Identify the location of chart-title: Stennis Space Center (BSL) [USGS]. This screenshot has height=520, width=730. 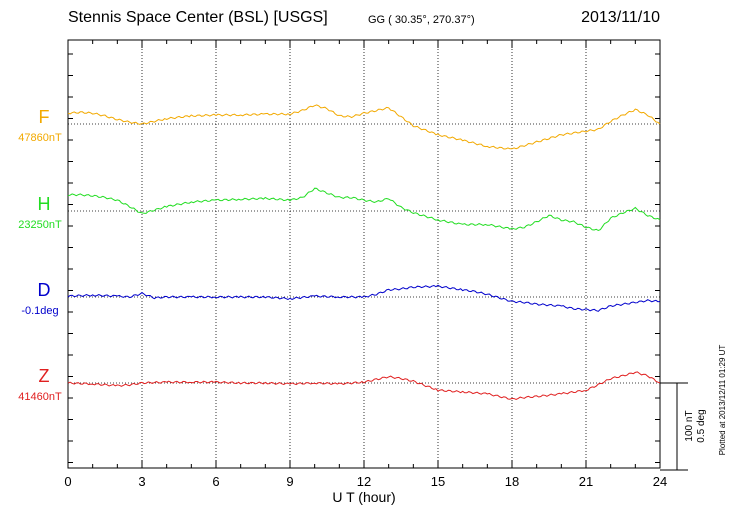
(198, 17).